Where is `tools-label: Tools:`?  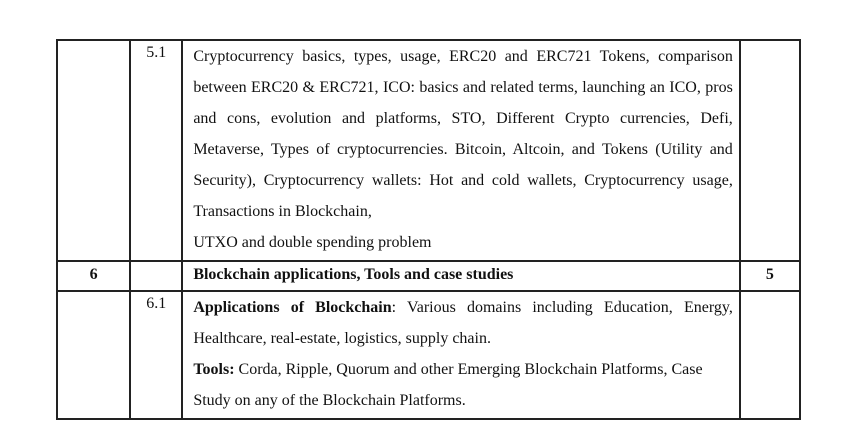 tools-label: Tools: is located at coordinates (214, 369).